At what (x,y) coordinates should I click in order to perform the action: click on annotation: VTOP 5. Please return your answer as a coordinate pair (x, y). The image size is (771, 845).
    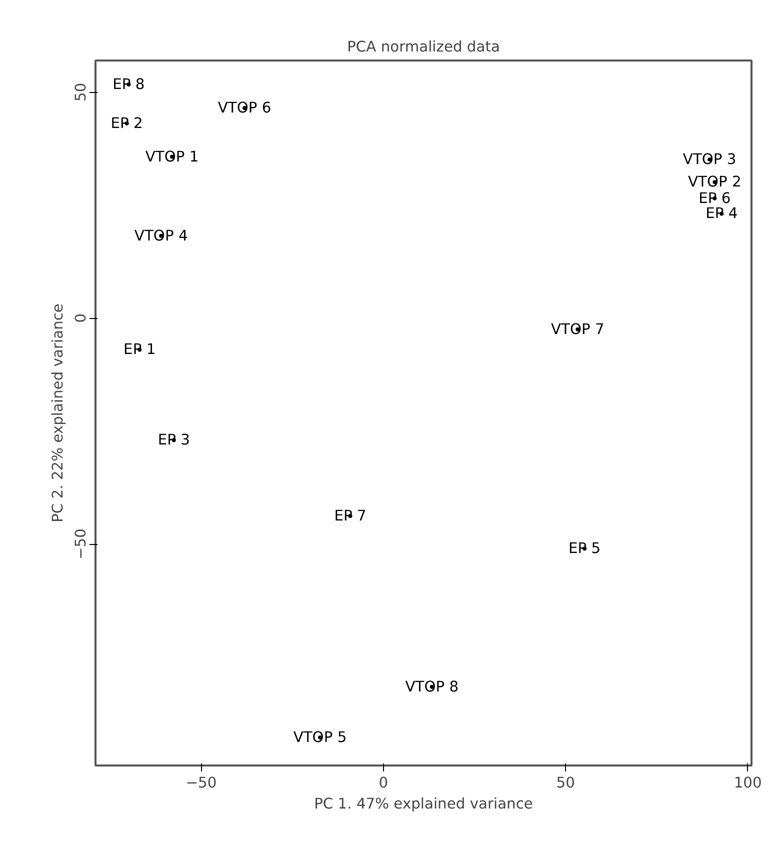
    Looking at the image, I should click on (320, 737).